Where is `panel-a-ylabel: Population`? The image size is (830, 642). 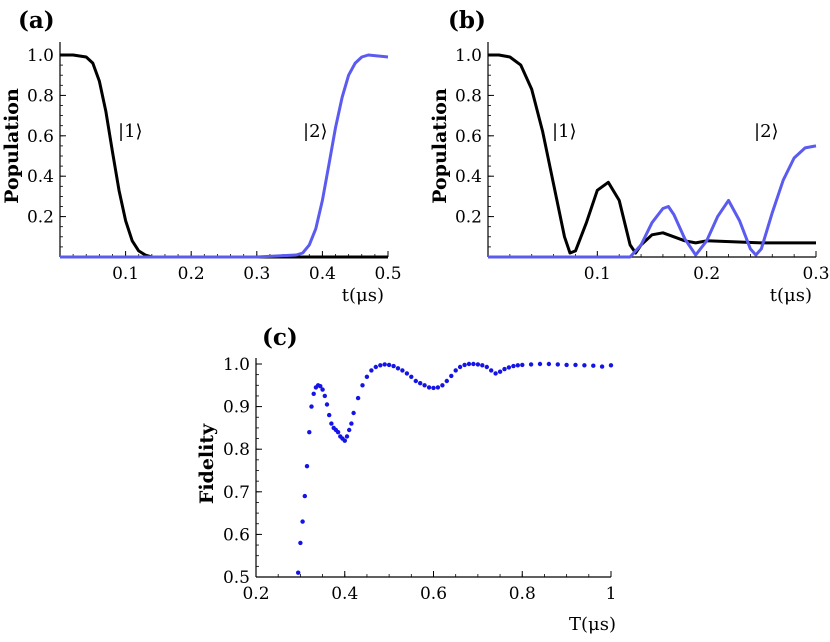
panel-a-ylabel: Population is located at coordinates (12, 146).